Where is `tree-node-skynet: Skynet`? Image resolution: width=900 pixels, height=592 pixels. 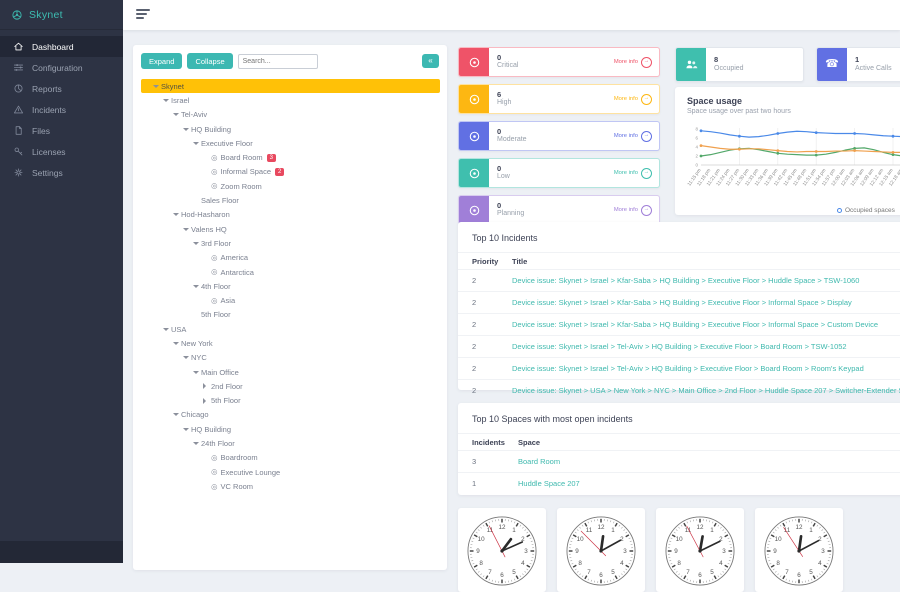 tree-node-skynet: Skynet is located at coordinates (290, 86).